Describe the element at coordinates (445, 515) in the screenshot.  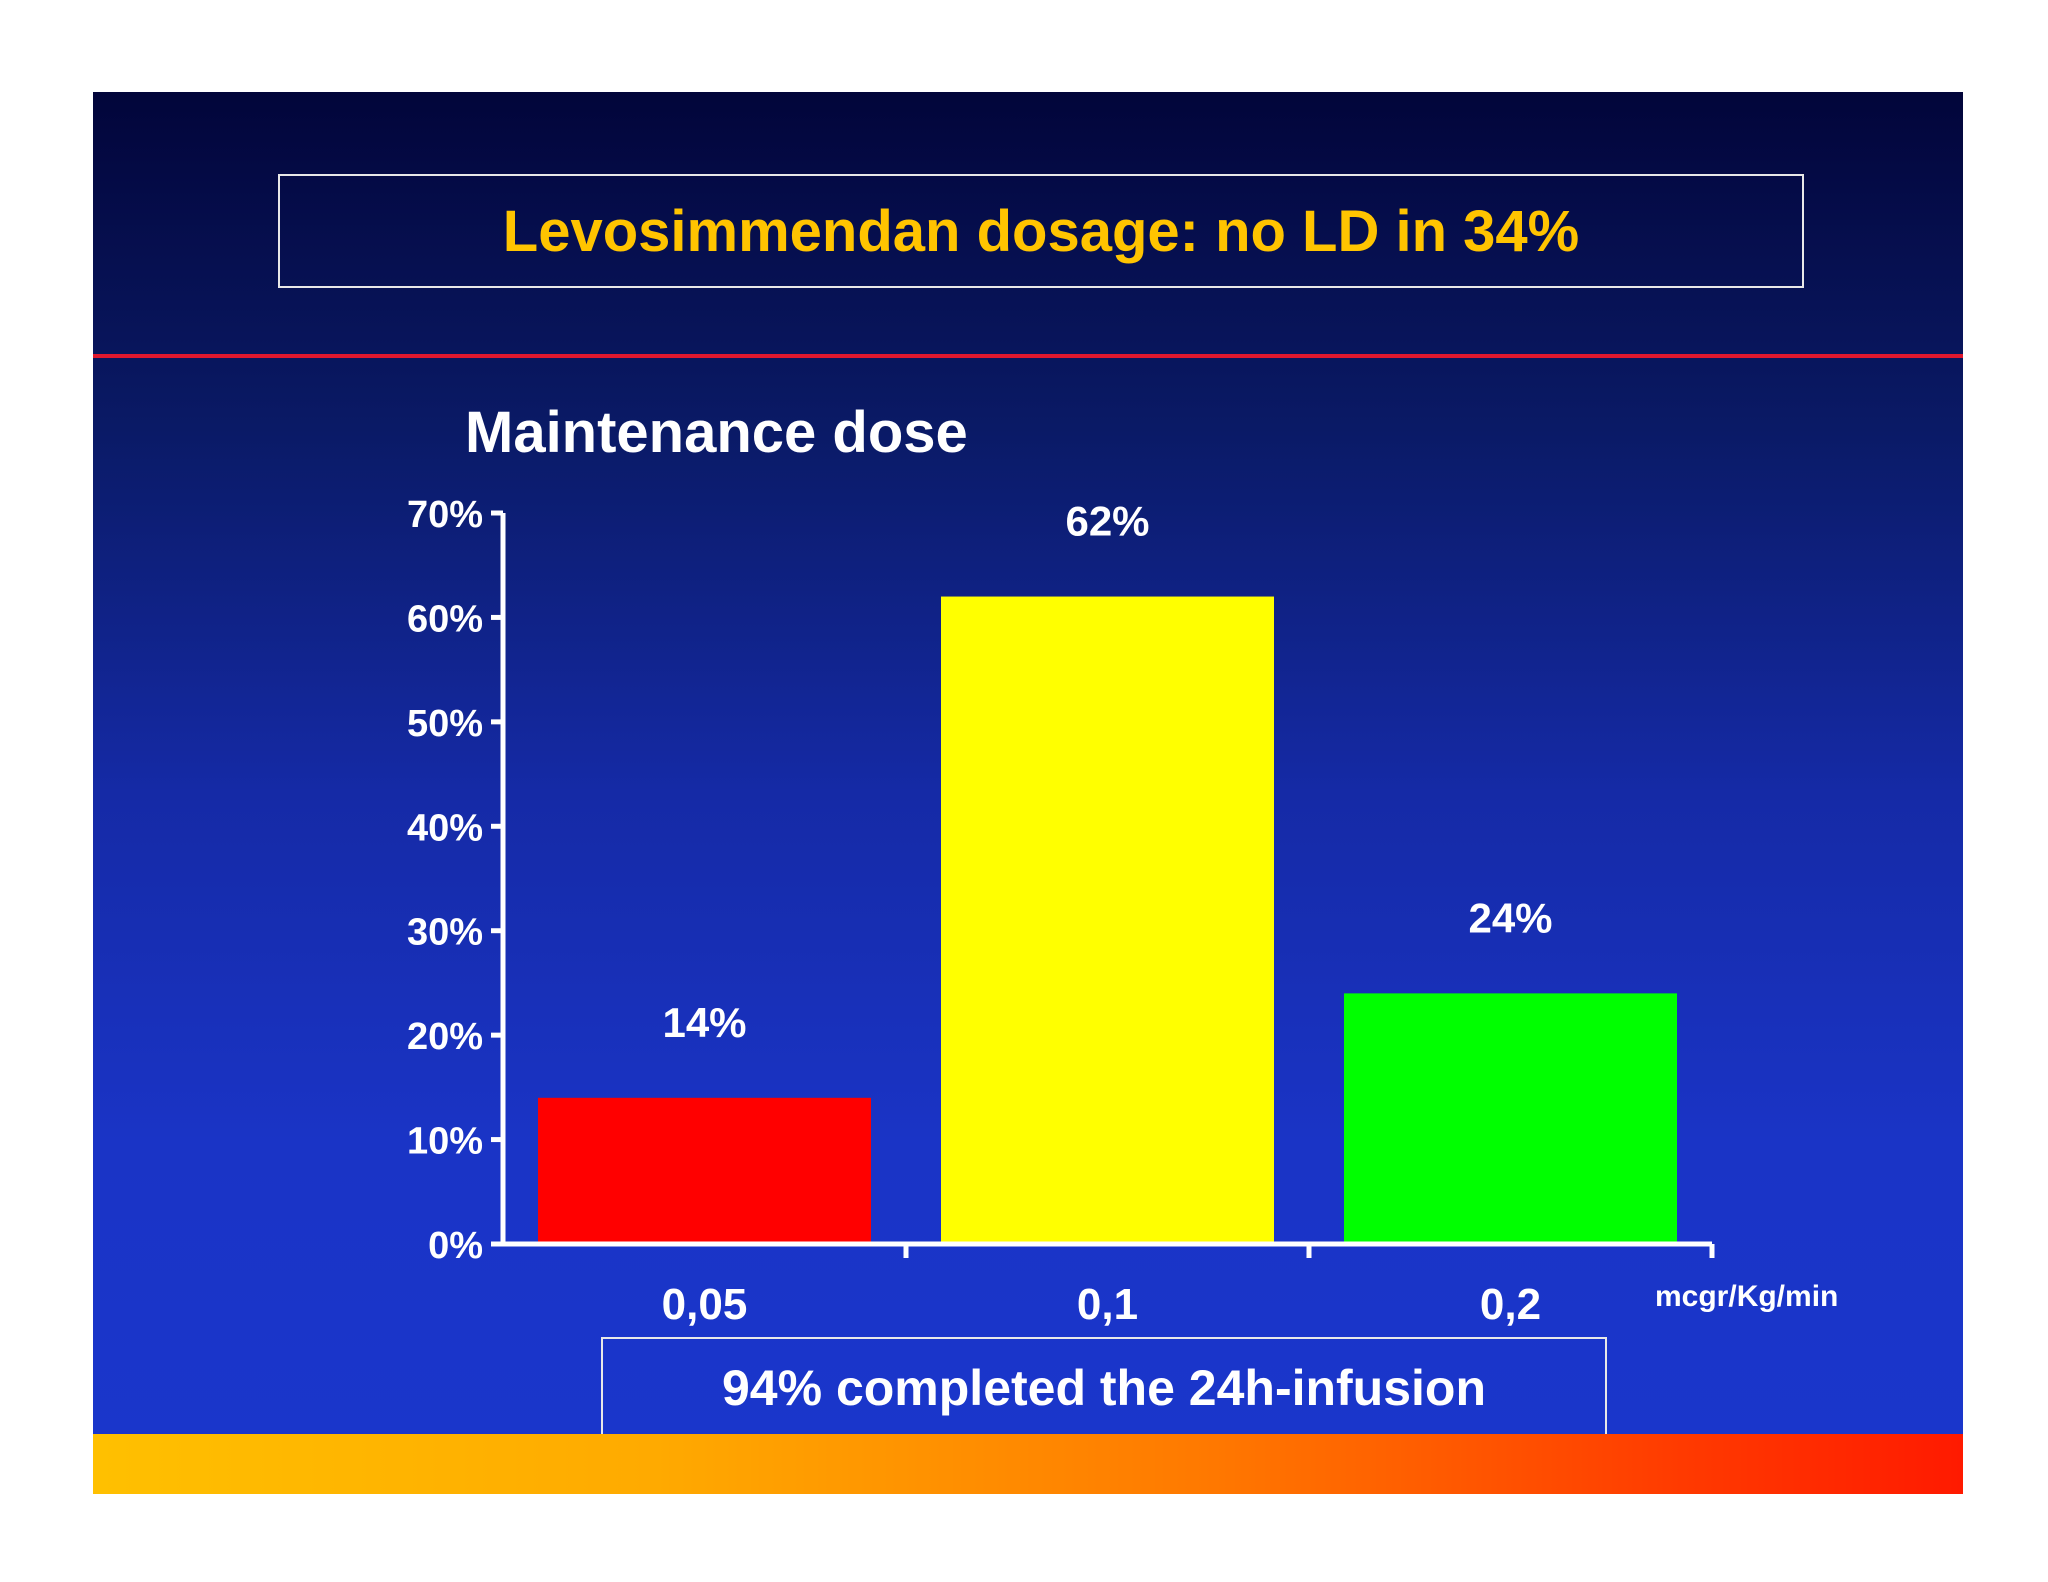
I see `y-tick-label-7: 70%` at that location.